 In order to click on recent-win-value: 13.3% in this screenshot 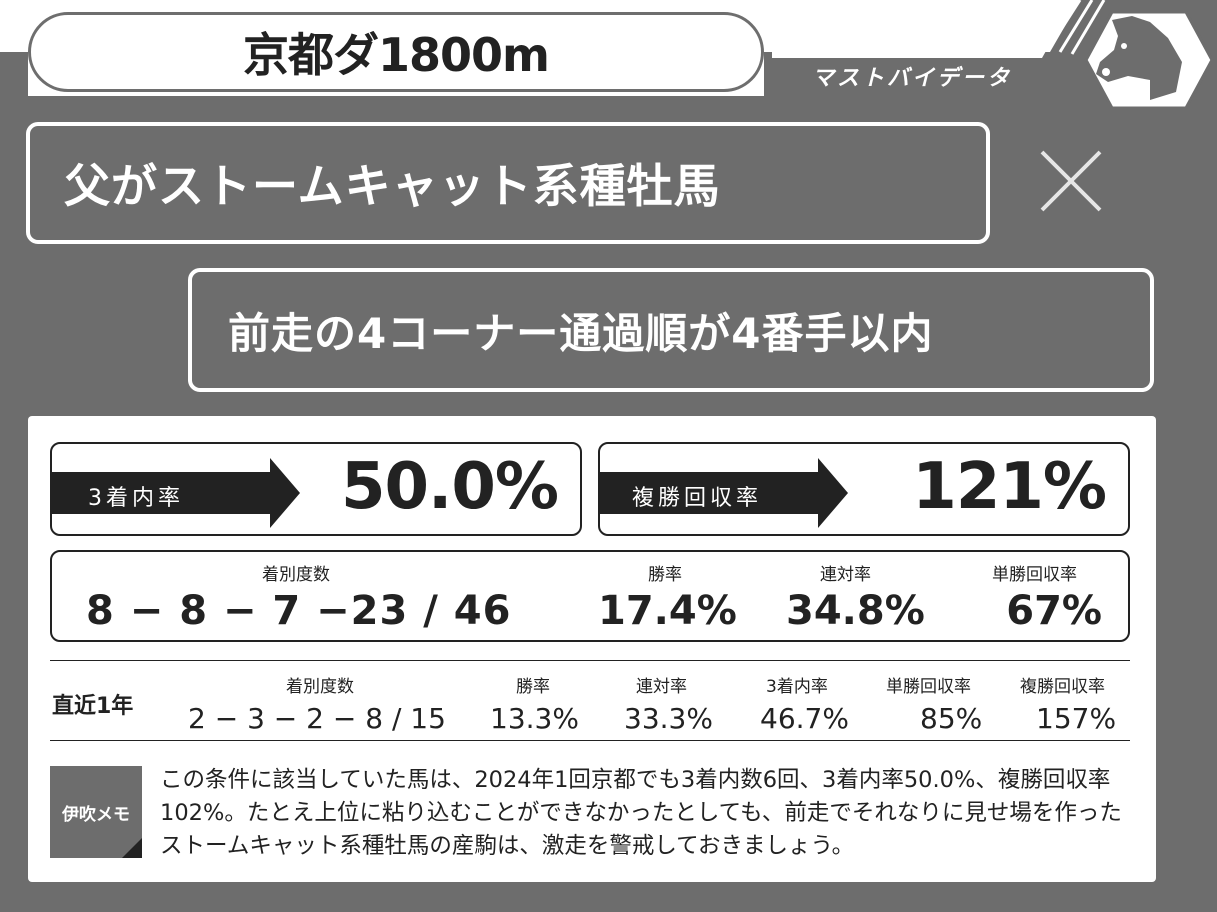, I will do `click(534, 718)`.